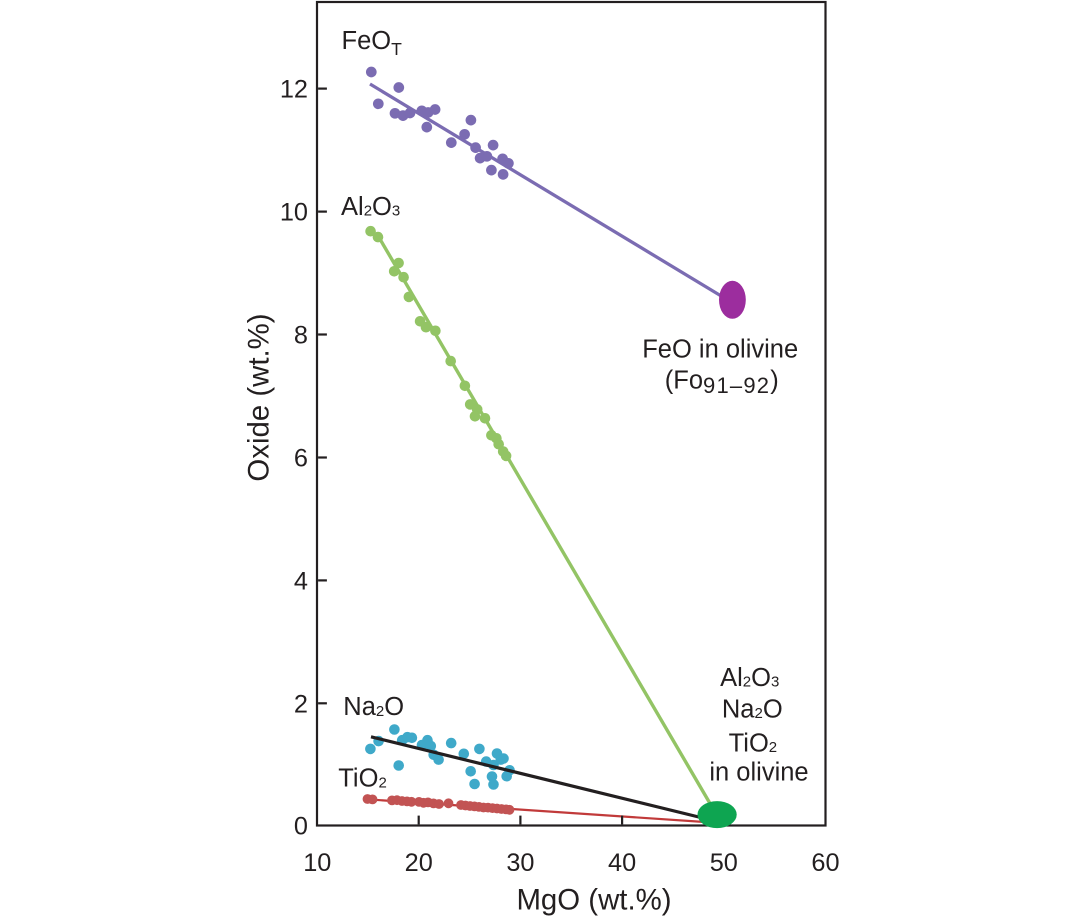  Describe the element at coordinates (520, 863) in the screenshot. I see `svg-text: 30` at that location.